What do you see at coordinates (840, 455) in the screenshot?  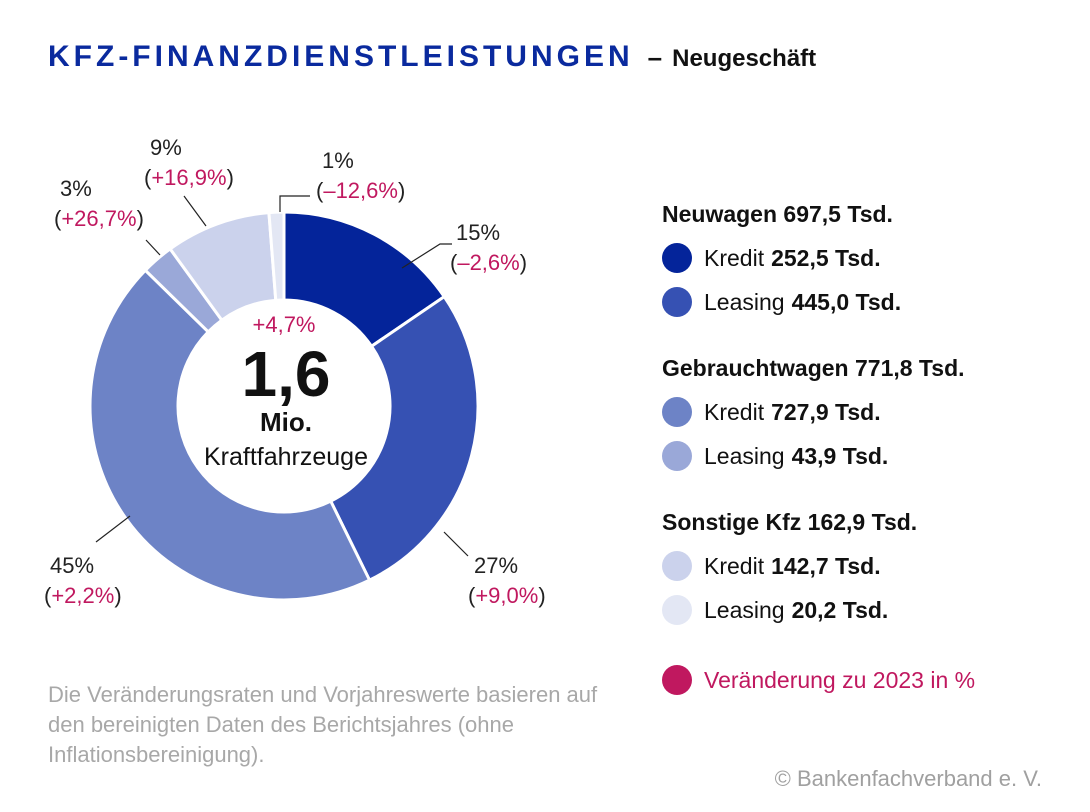 I see `legend-item-value: 43,9 Tsd.` at bounding box center [840, 455].